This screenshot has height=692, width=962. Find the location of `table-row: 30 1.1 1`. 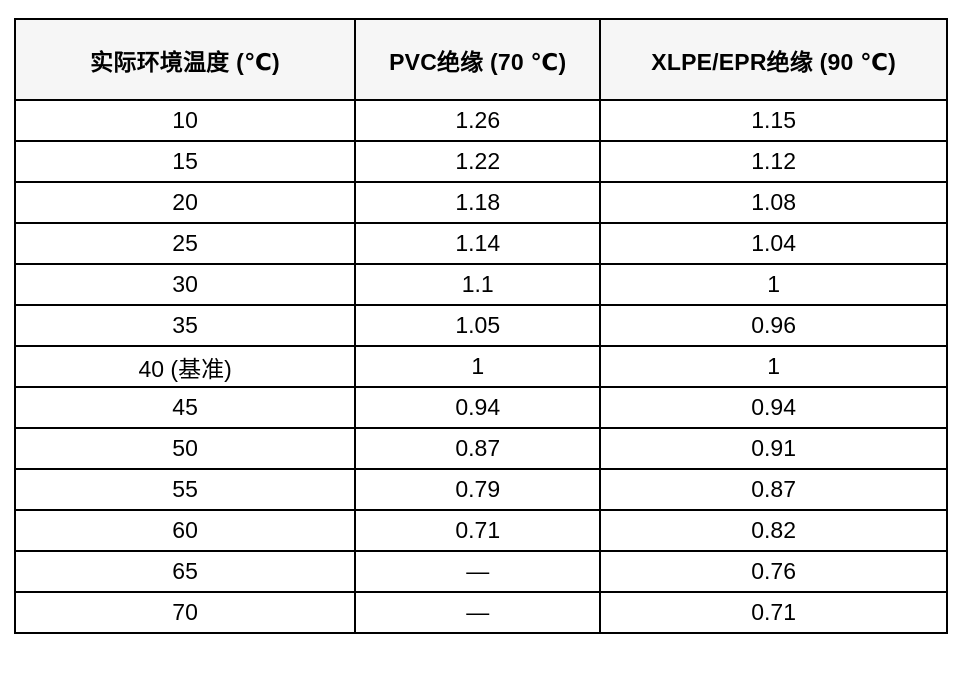

table-row: 30 1.1 1 is located at coordinates (480, 284).